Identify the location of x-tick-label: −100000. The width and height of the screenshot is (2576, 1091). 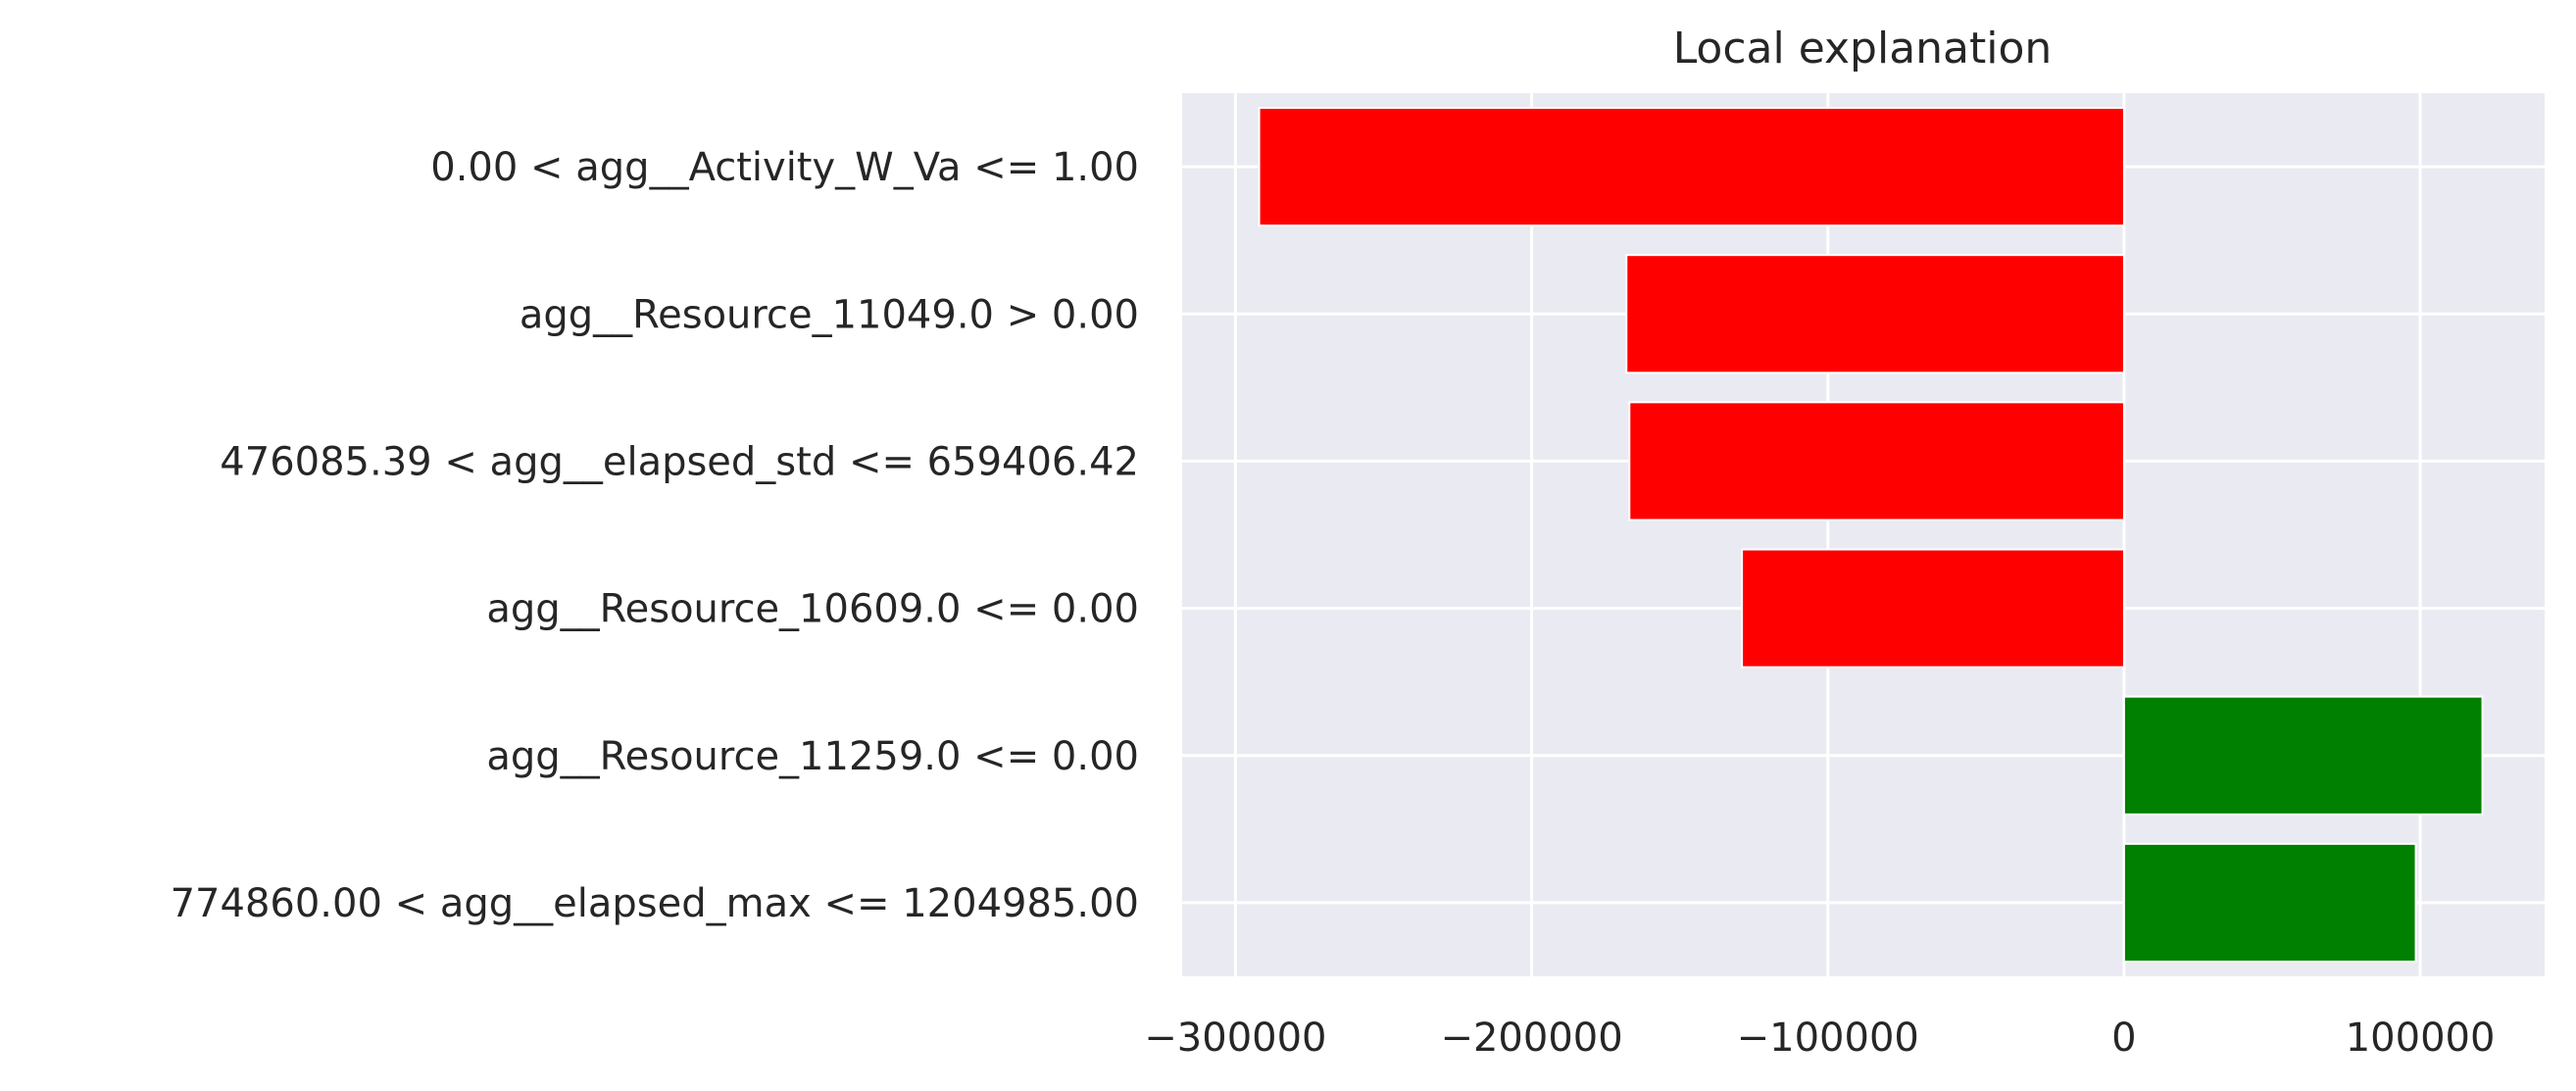
(1828, 1038).